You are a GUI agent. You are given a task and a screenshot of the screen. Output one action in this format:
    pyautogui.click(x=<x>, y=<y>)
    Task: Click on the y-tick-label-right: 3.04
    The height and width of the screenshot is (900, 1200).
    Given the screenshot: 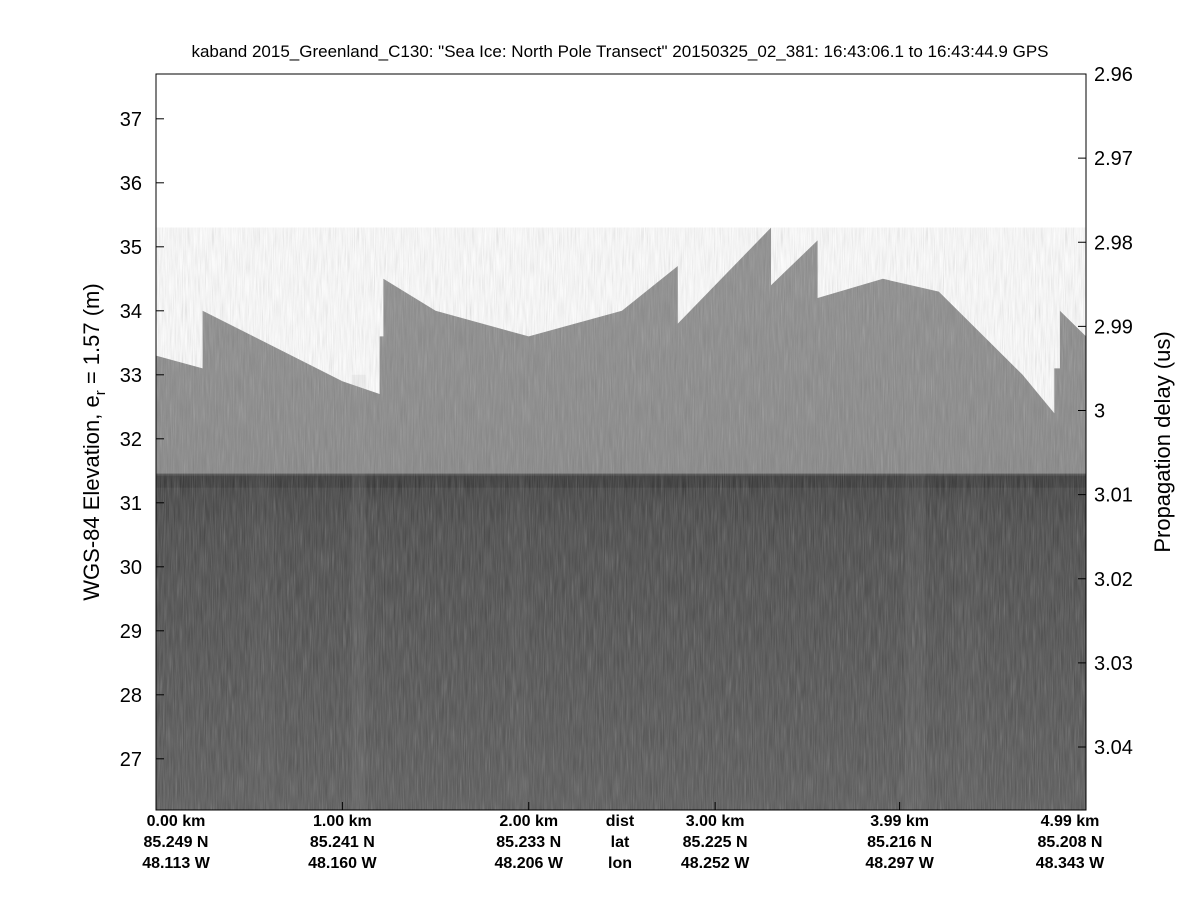 What is the action you would take?
    pyautogui.click(x=1113, y=748)
    